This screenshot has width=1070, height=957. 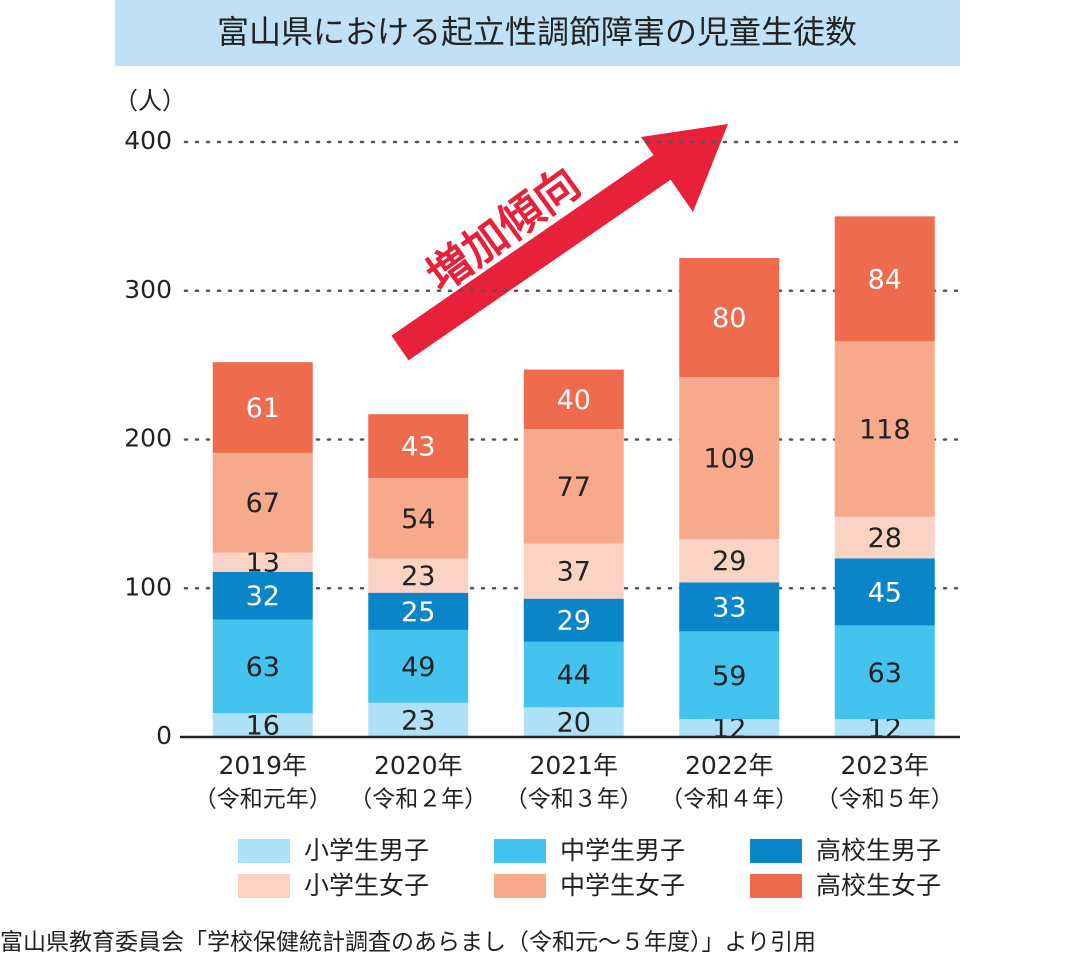 What do you see at coordinates (684, 168) in the screenshot?
I see `arrow-head` at bounding box center [684, 168].